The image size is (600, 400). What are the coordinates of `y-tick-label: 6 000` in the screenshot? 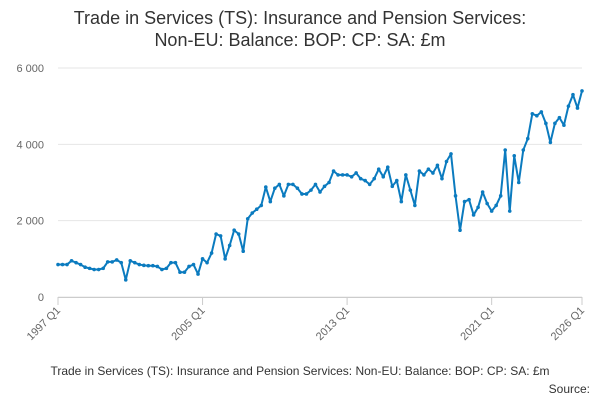 It's located at (30, 69).